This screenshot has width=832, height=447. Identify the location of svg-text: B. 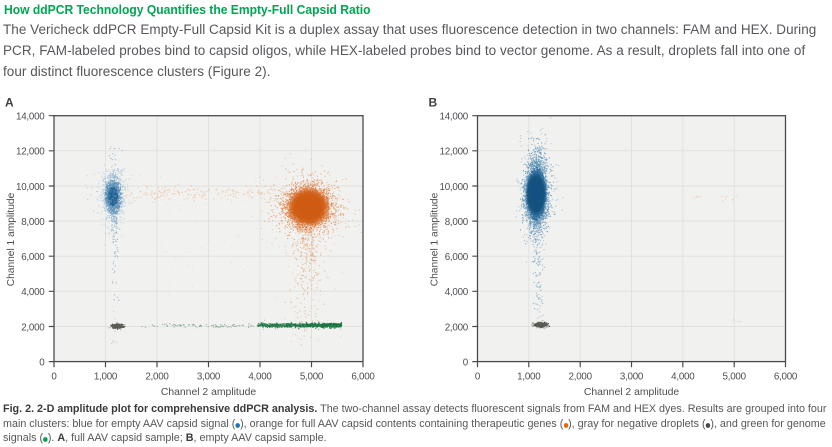
(433, 103).